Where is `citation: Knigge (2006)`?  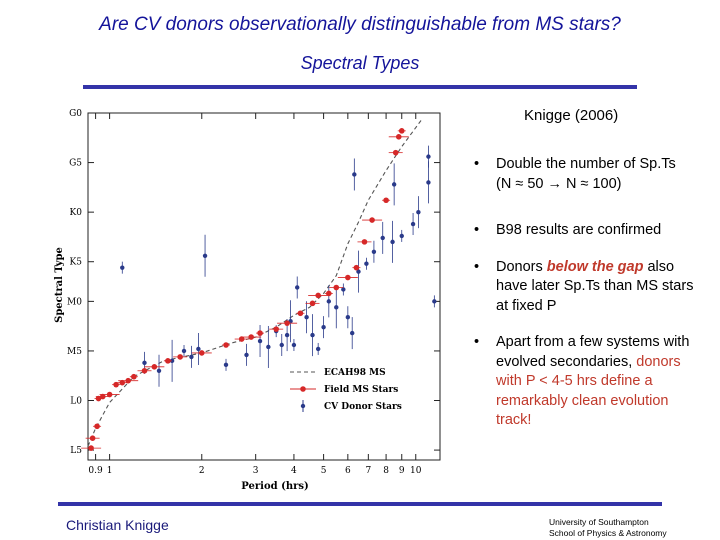 citation: Knigge (2006) is located at coordinates (571, 115).